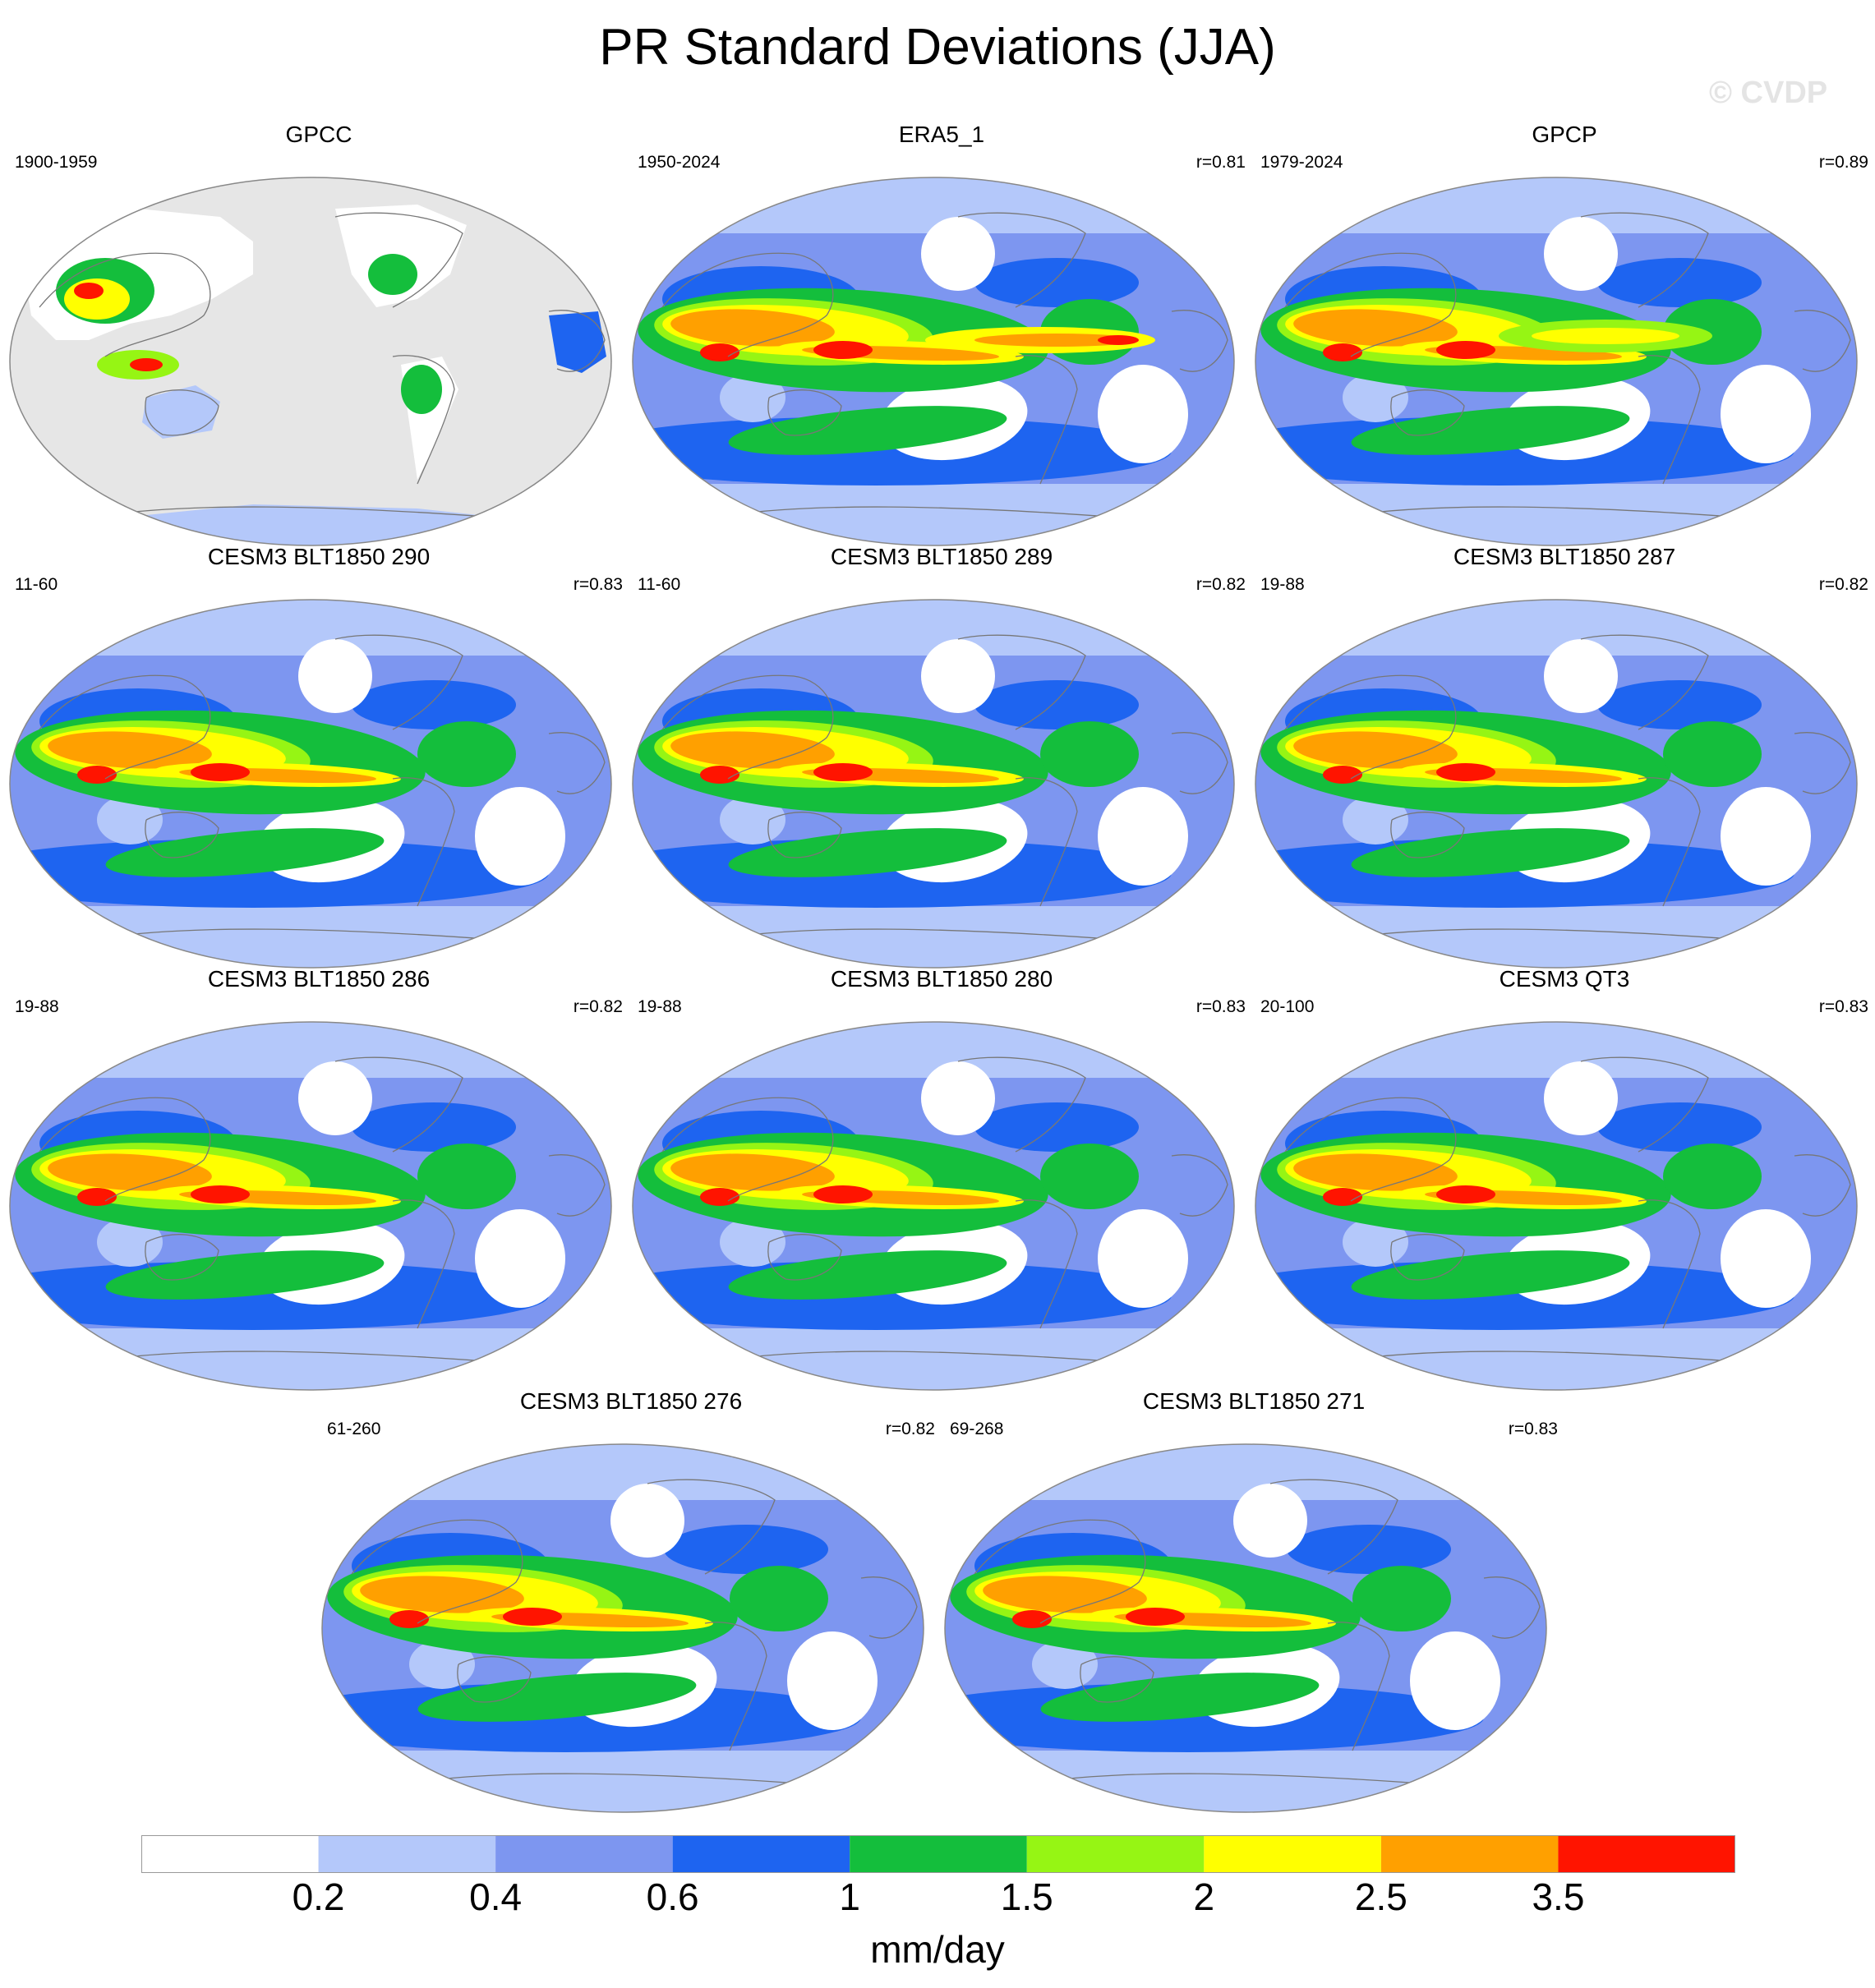 The height and width of the screenshot is (1988, 1875). What do you see at coordinates (354, 1429) in the screenshot?
I see `panel-period: 61-260` at bounding box center [354, 1429].